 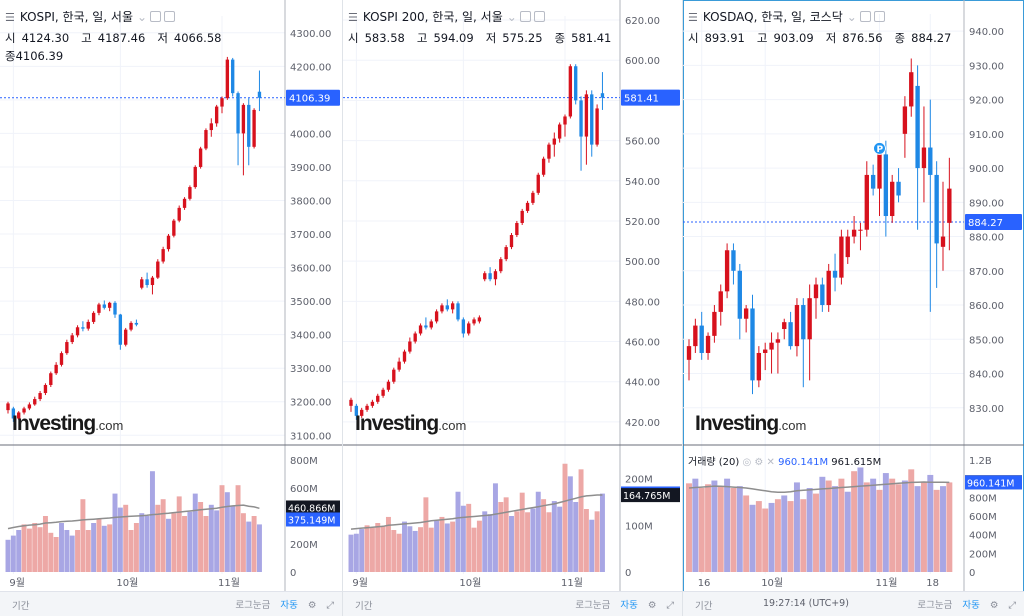 What do you see at coordinates (304, 489) in the screenshot?
I see `volume-tick-label: 600M` at bounding box center [304, 489].